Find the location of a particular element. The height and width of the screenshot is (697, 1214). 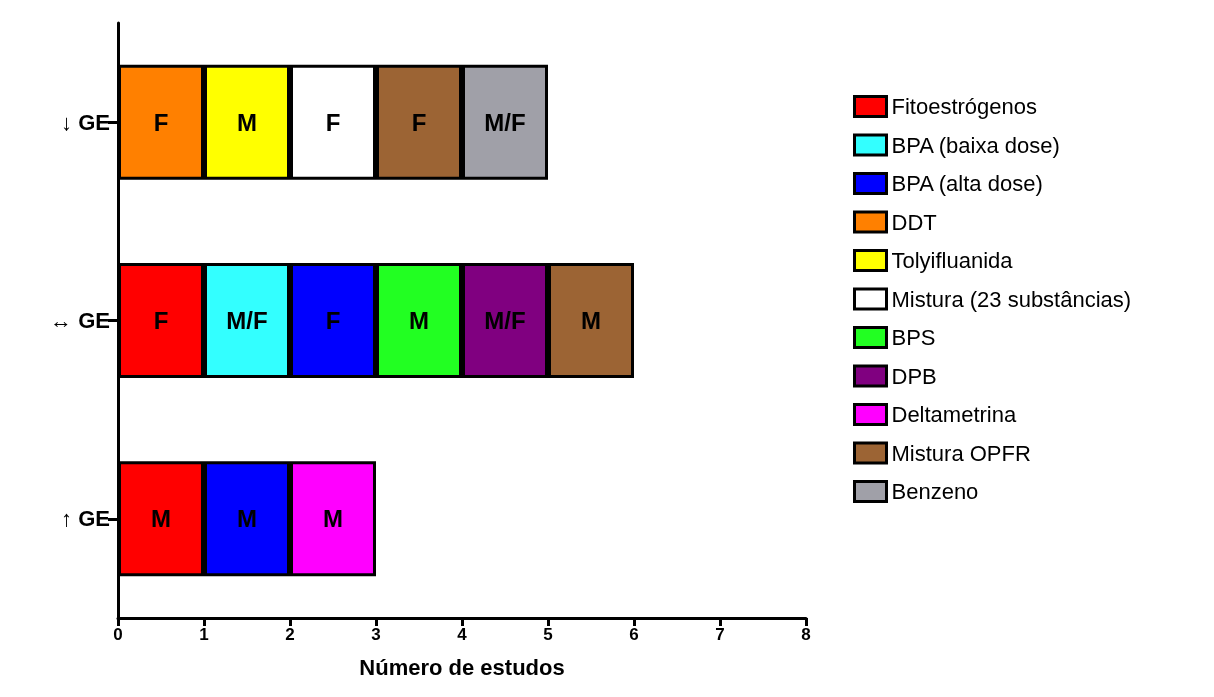

x-tick-label: 5 is located at coordinates (548, 634).